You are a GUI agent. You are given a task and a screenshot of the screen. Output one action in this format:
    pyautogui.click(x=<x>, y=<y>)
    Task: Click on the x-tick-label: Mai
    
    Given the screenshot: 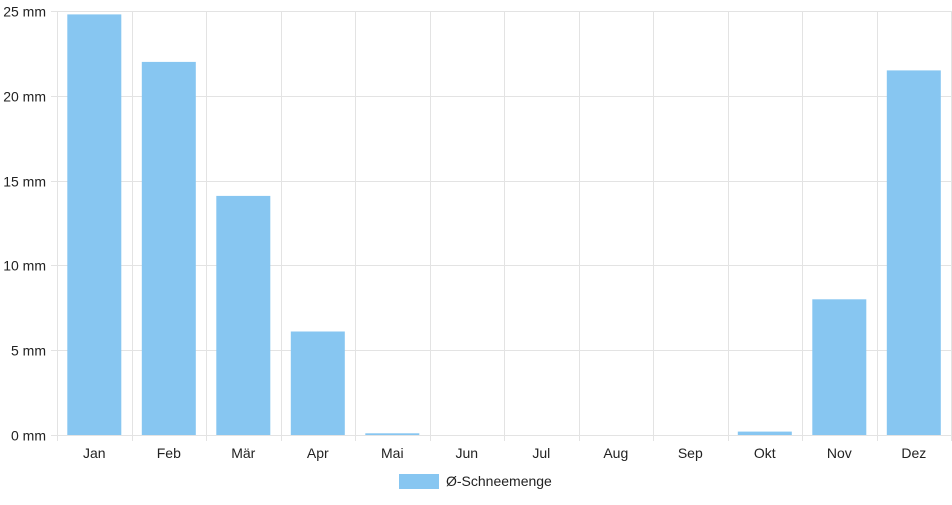 What is the action you would take?
    pyautogui.click(x=392, y=453)
    